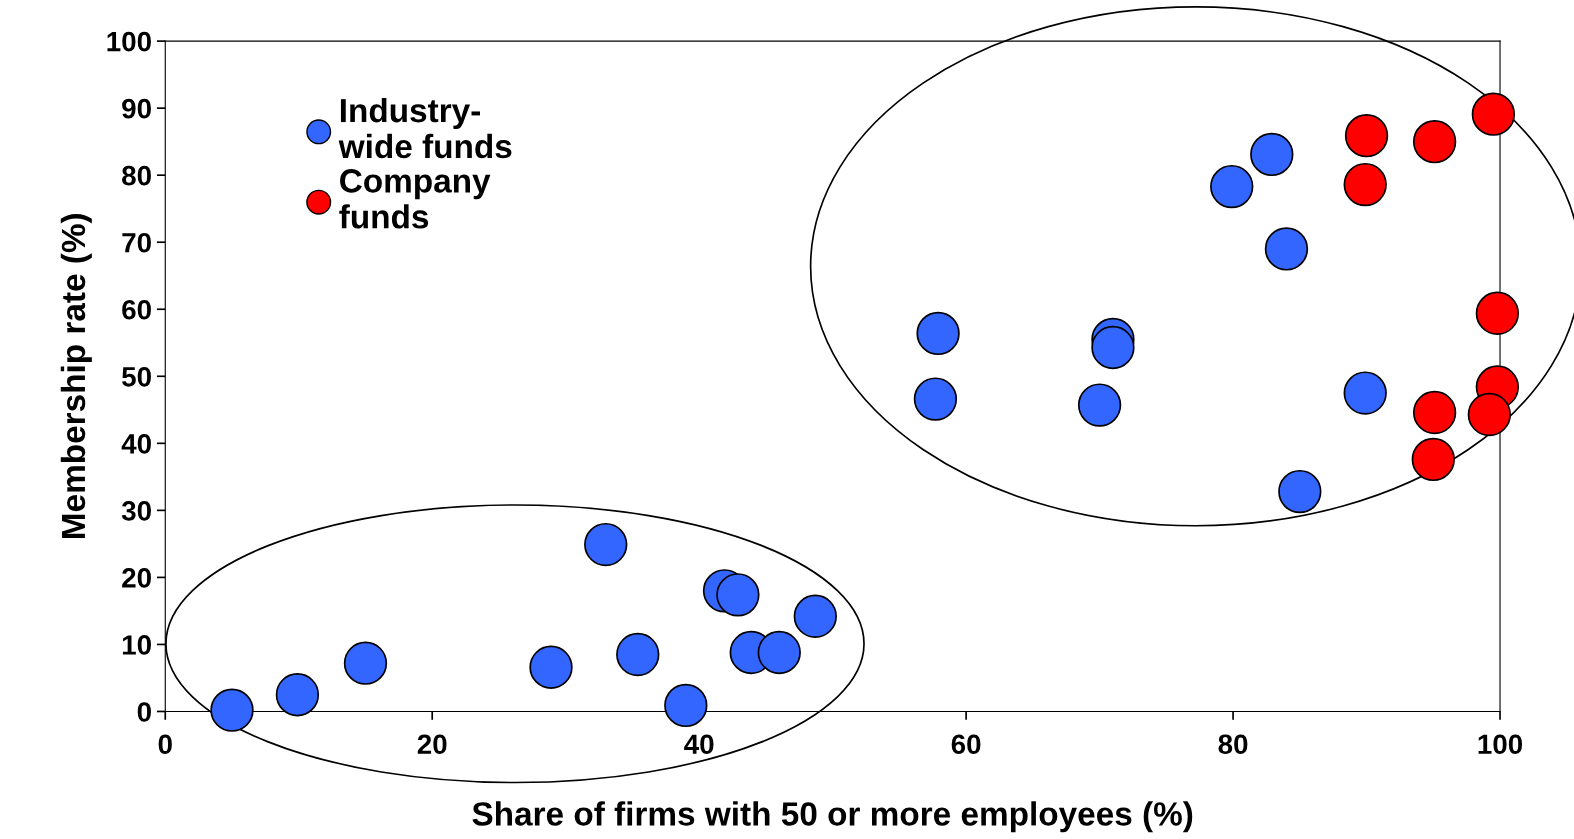  I want to click on y-tick-label: 10, so click(136, 645).